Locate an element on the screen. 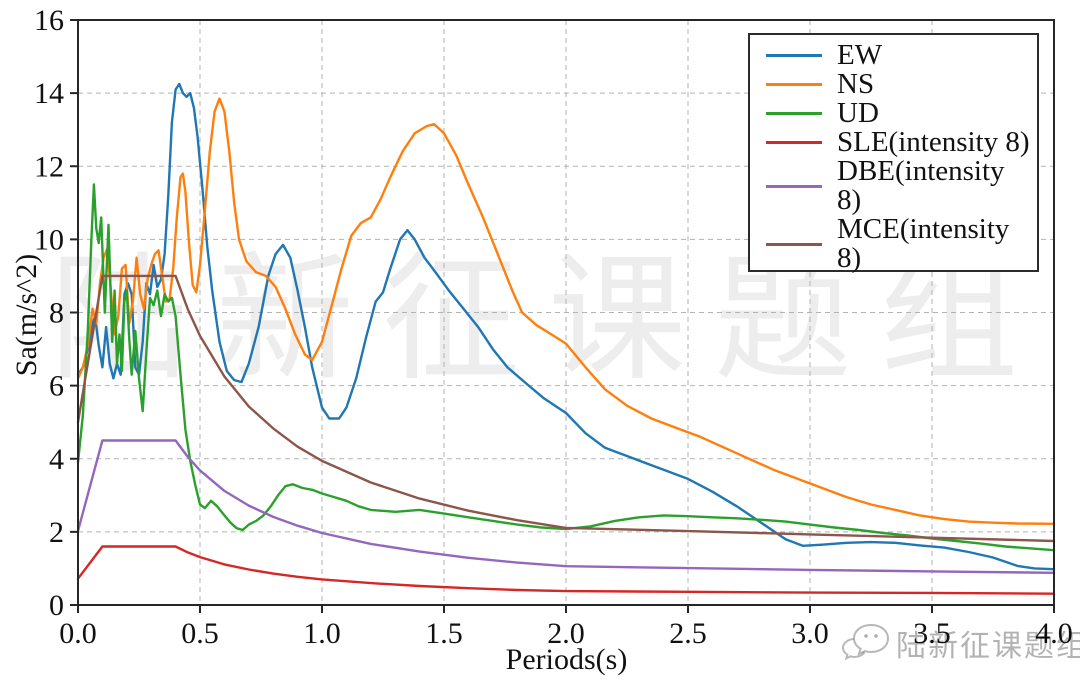 This screenshot has height=686, width=1080. y-tick-label: 12 is located at coordinates (49, 166).